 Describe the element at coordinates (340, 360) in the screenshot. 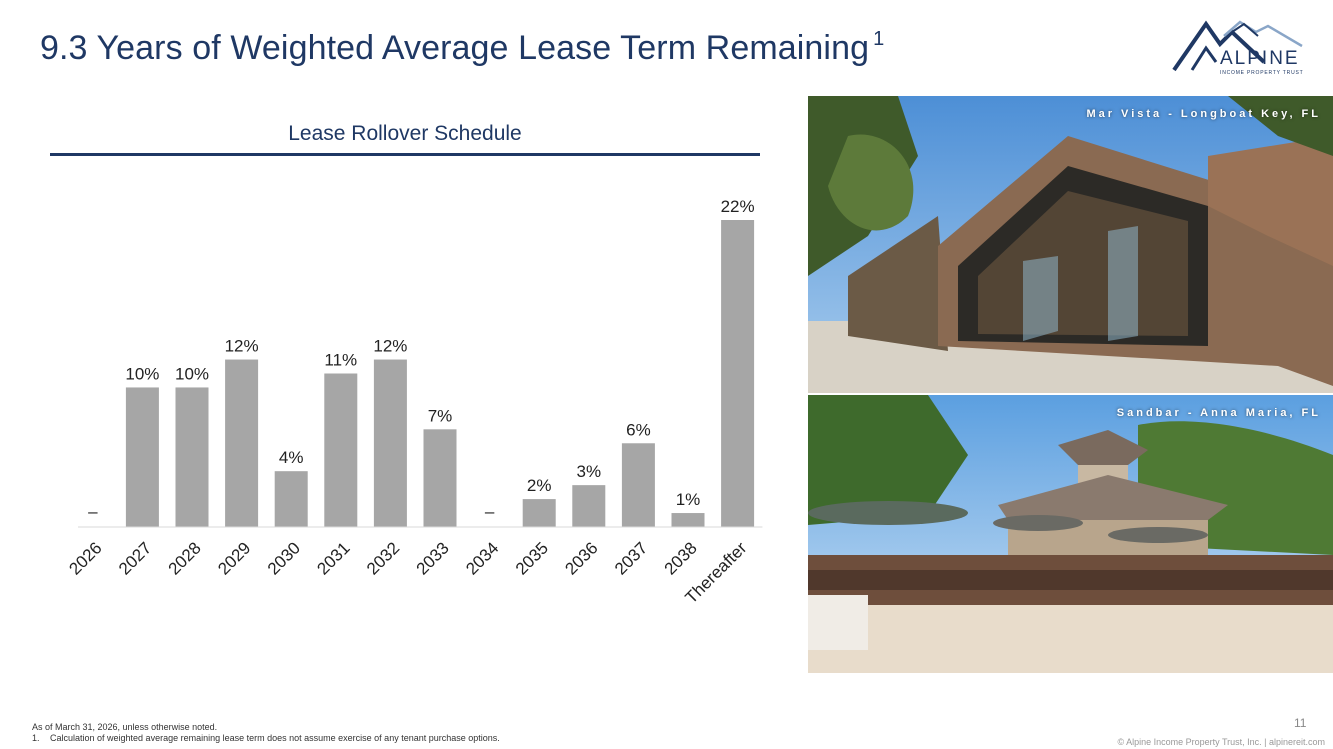

I see `data-label-2031: 11%` at that location.